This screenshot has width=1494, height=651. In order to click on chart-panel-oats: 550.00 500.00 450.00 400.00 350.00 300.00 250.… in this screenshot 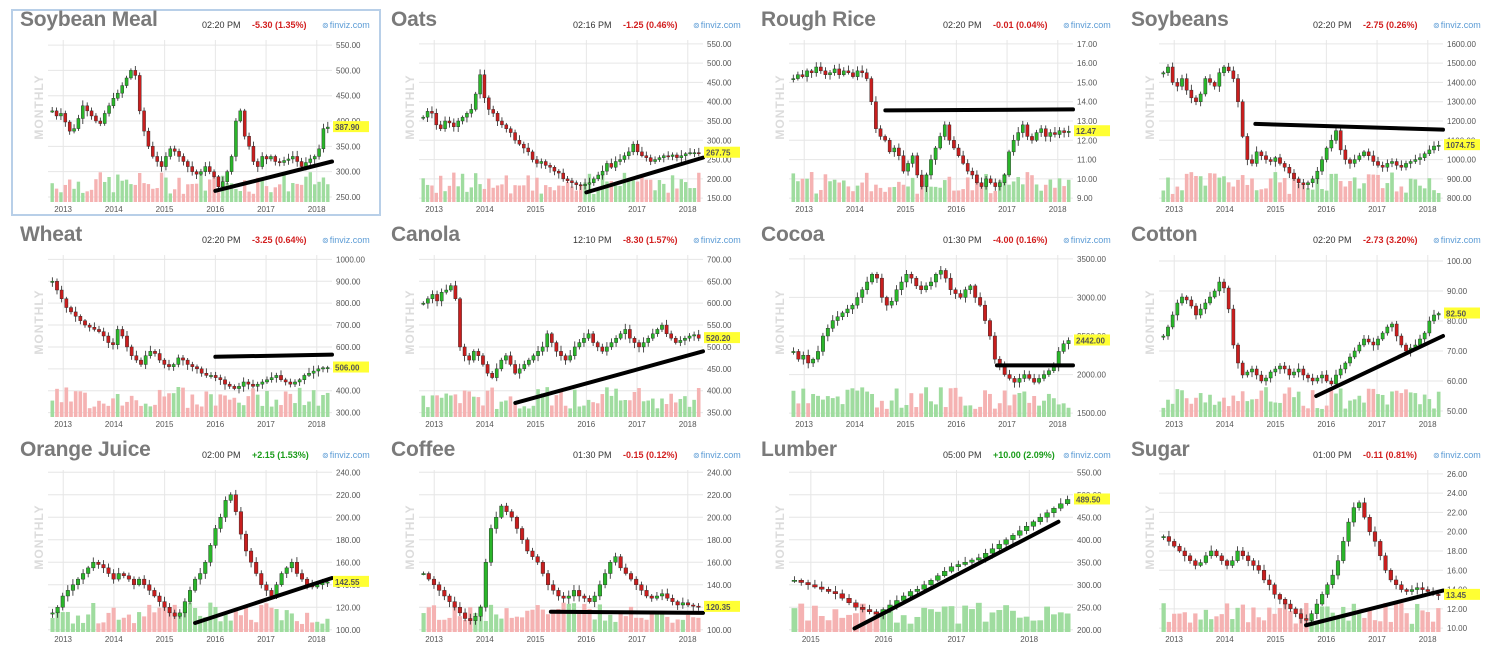, I will do `click(567, 111)`.